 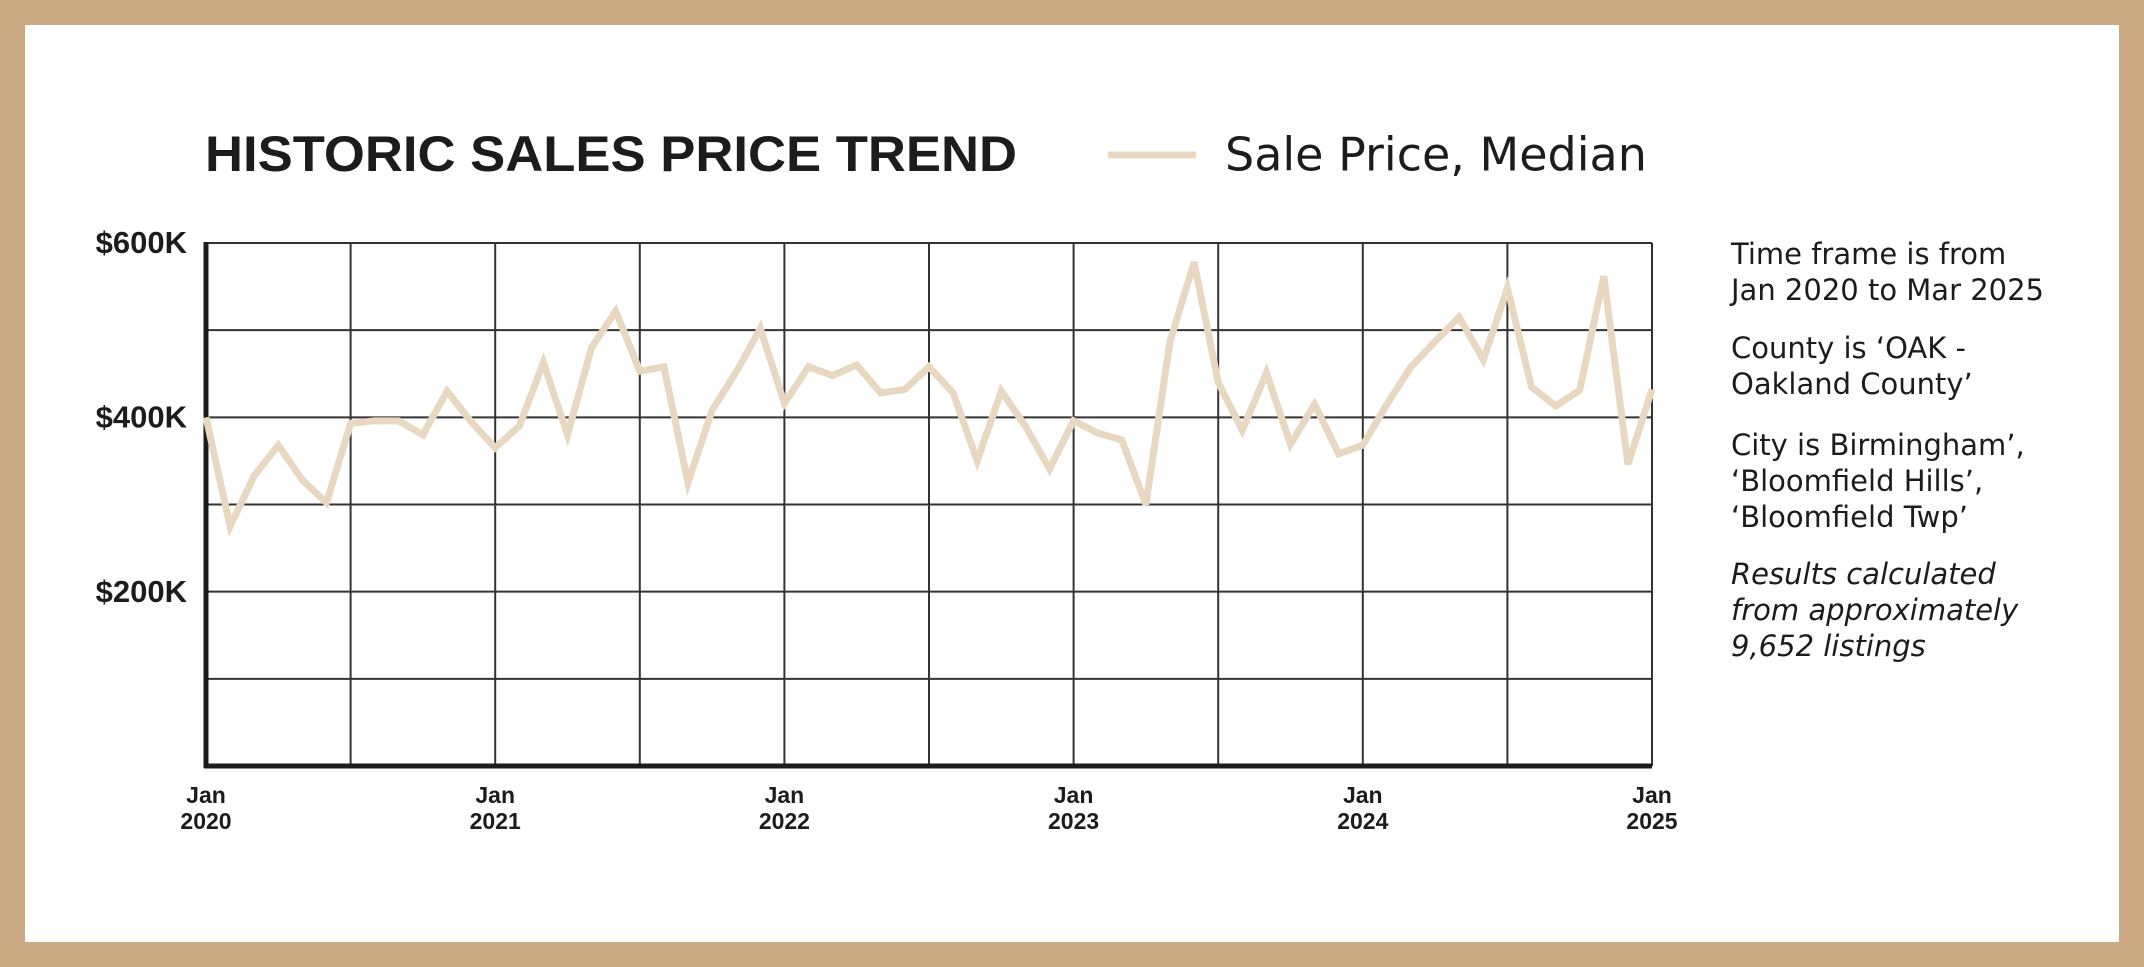 What do you see at coordinates (784, 821) in the screenshot?
I see `x-tick-label-line: 2022` at bounding box center [784, 821].